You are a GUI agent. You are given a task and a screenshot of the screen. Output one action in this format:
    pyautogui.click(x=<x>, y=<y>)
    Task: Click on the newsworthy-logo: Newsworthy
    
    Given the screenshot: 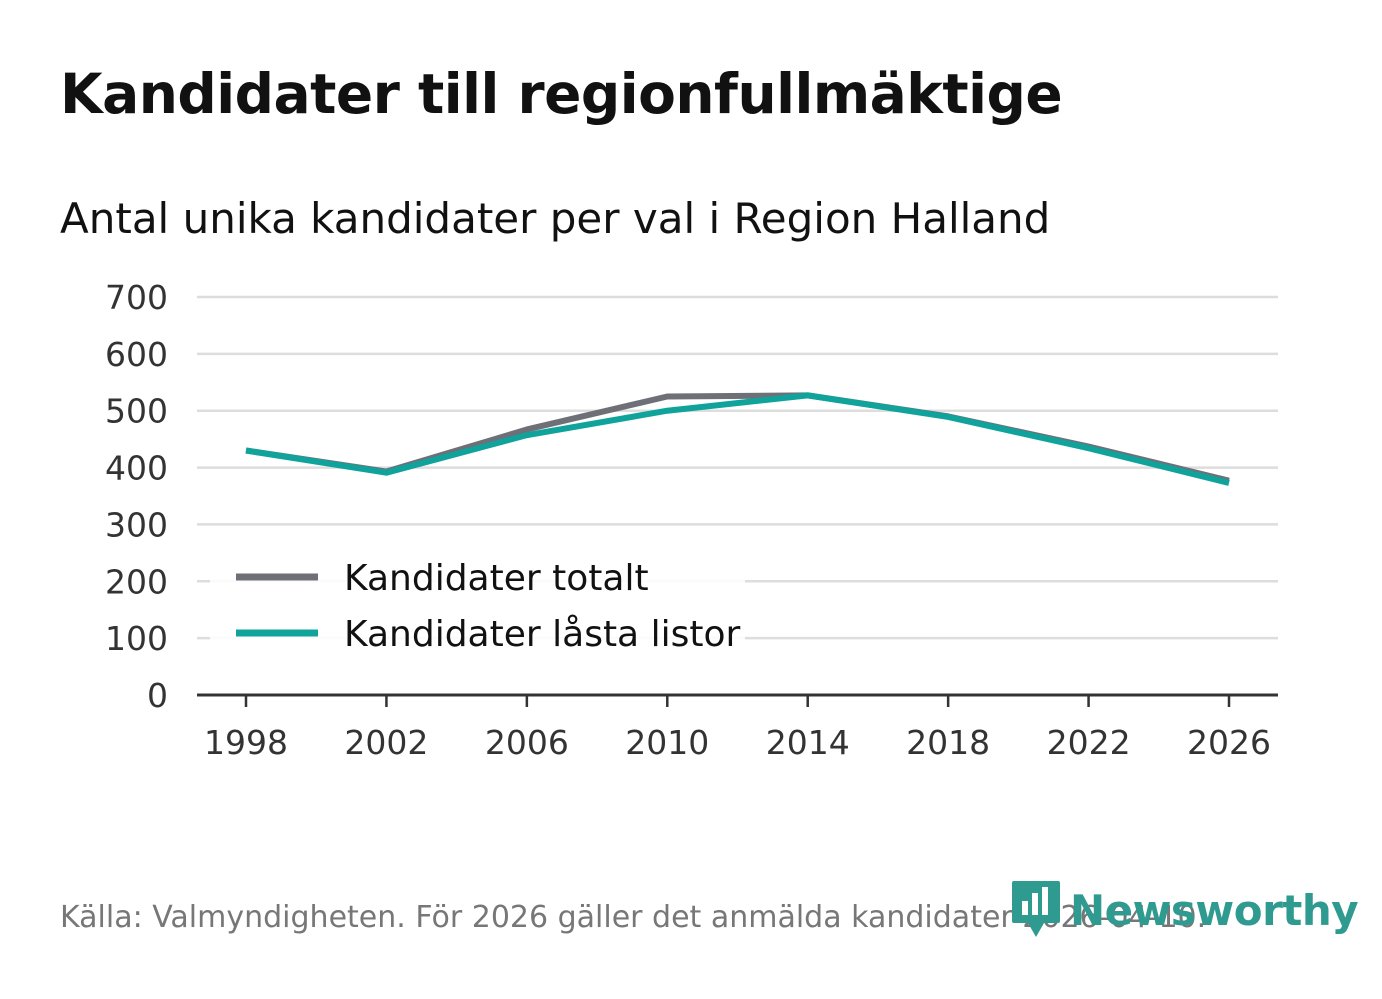 What is the action you would take?
    pyautogui.click(x=1184, y=910)
    